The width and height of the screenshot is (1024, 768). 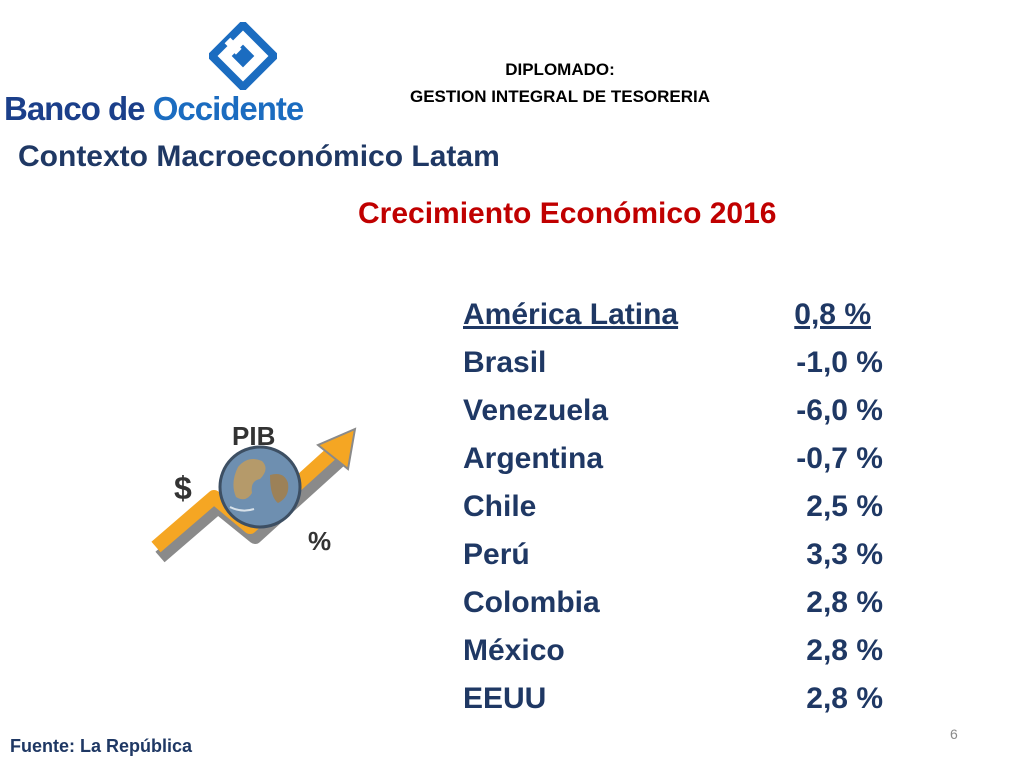 I want to click on table-row: Brasil -1,0 %, so click(x=673, y=363).